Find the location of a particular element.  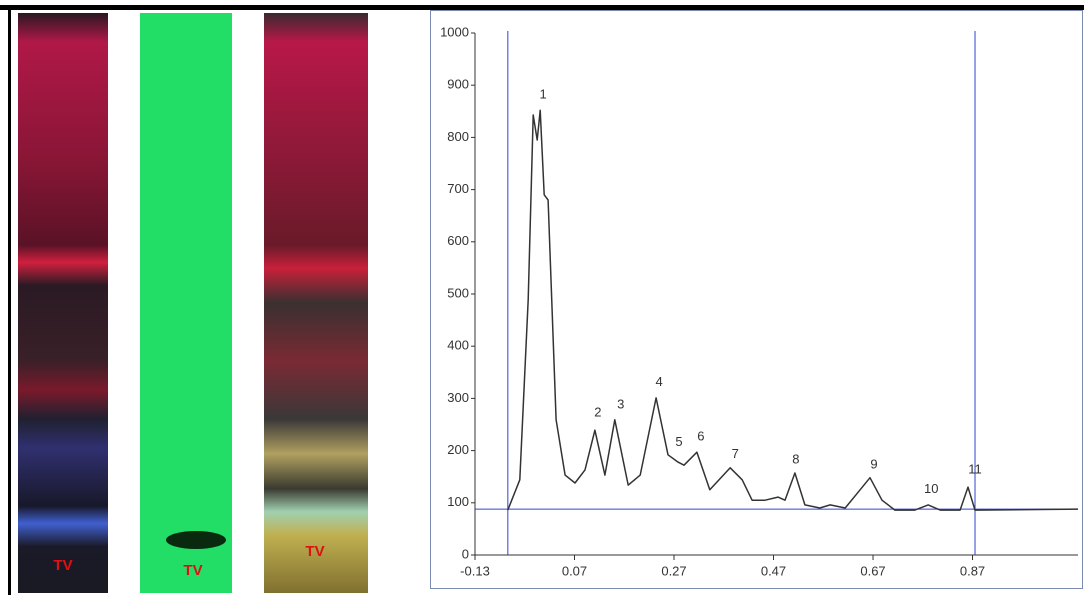

y-tick-label: 700 is located at coordinates (458, 188).